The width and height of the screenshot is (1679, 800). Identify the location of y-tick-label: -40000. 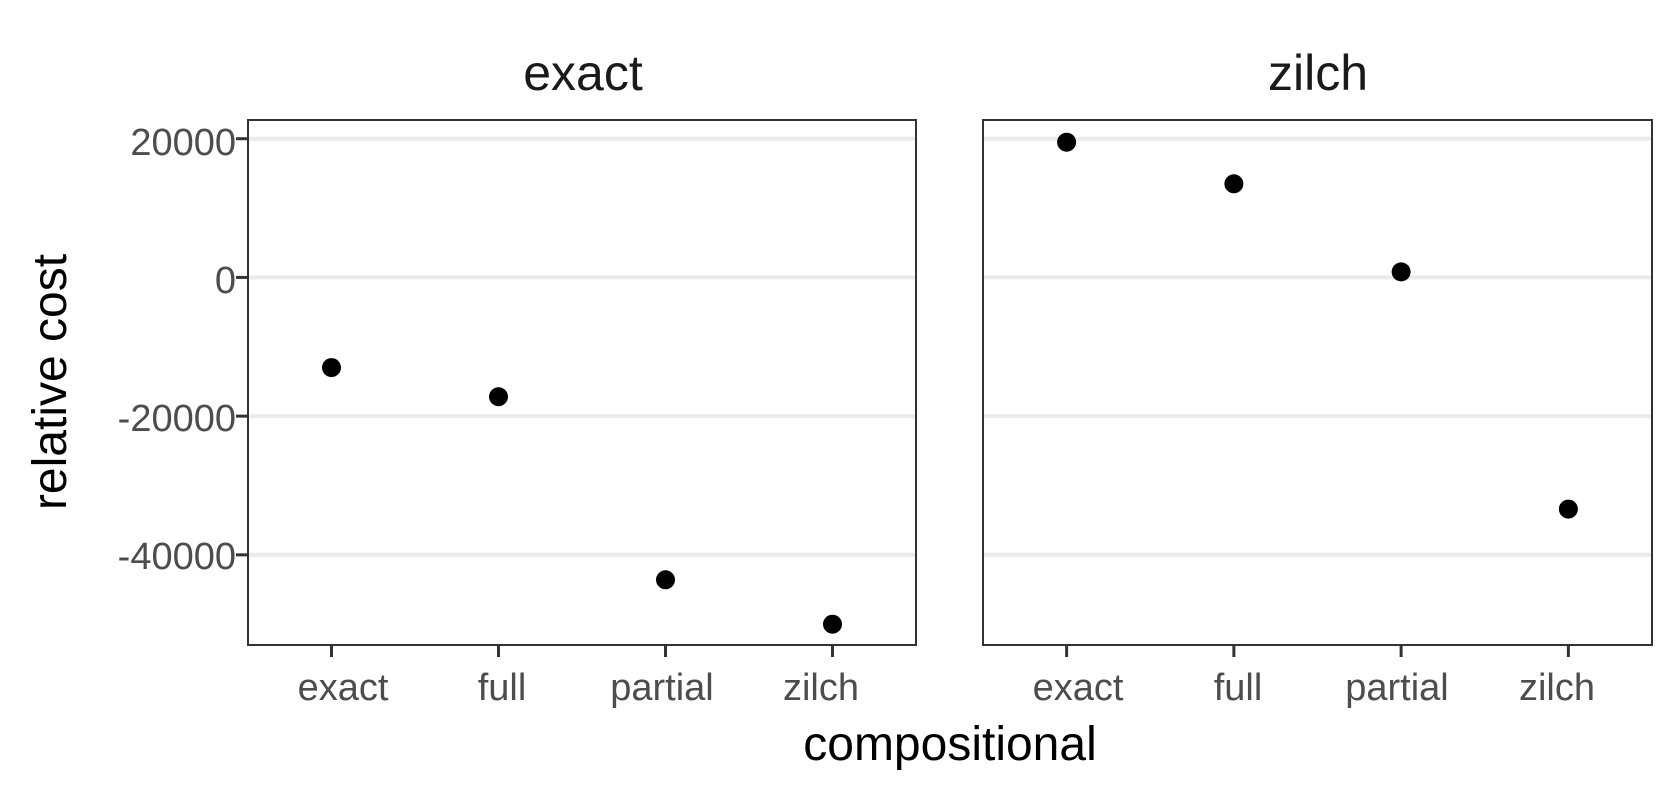
(177, 557).